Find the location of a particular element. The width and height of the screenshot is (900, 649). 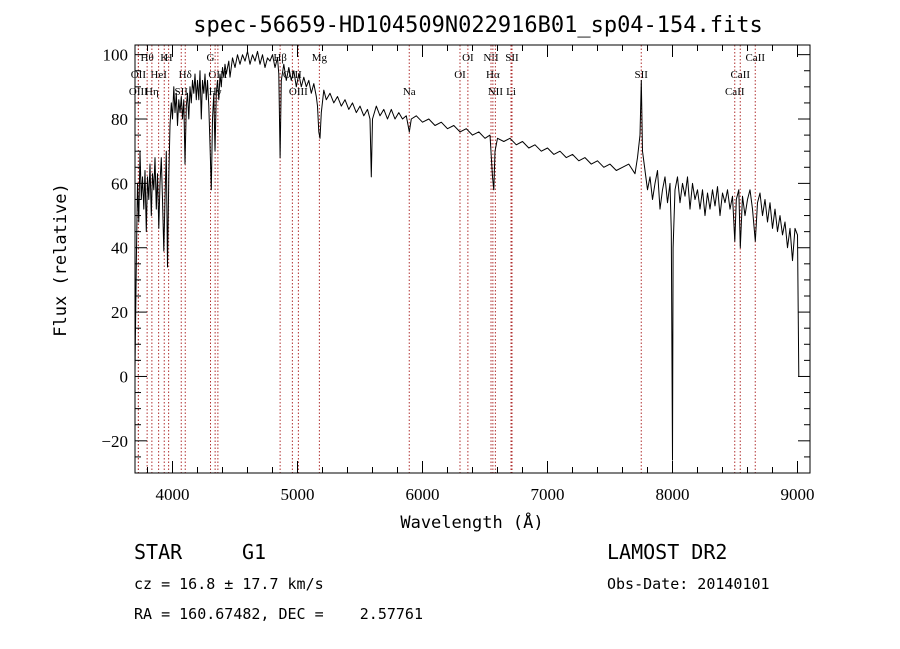

redshift-text: cz = 16.8 ± 17.7 km/s is located at coordinates (229, 584).